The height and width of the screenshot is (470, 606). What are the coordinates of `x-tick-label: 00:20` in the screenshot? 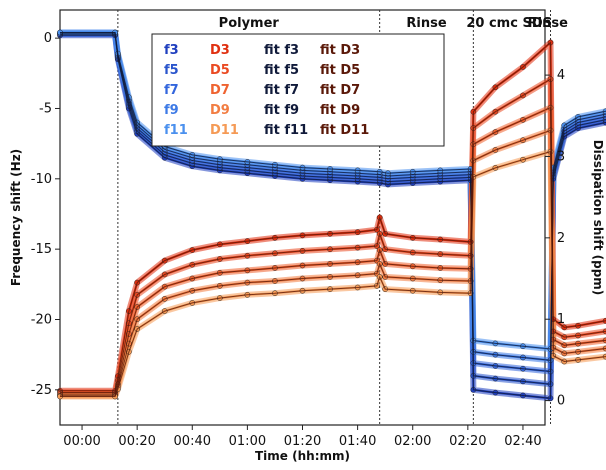 It's located at (136, 441).